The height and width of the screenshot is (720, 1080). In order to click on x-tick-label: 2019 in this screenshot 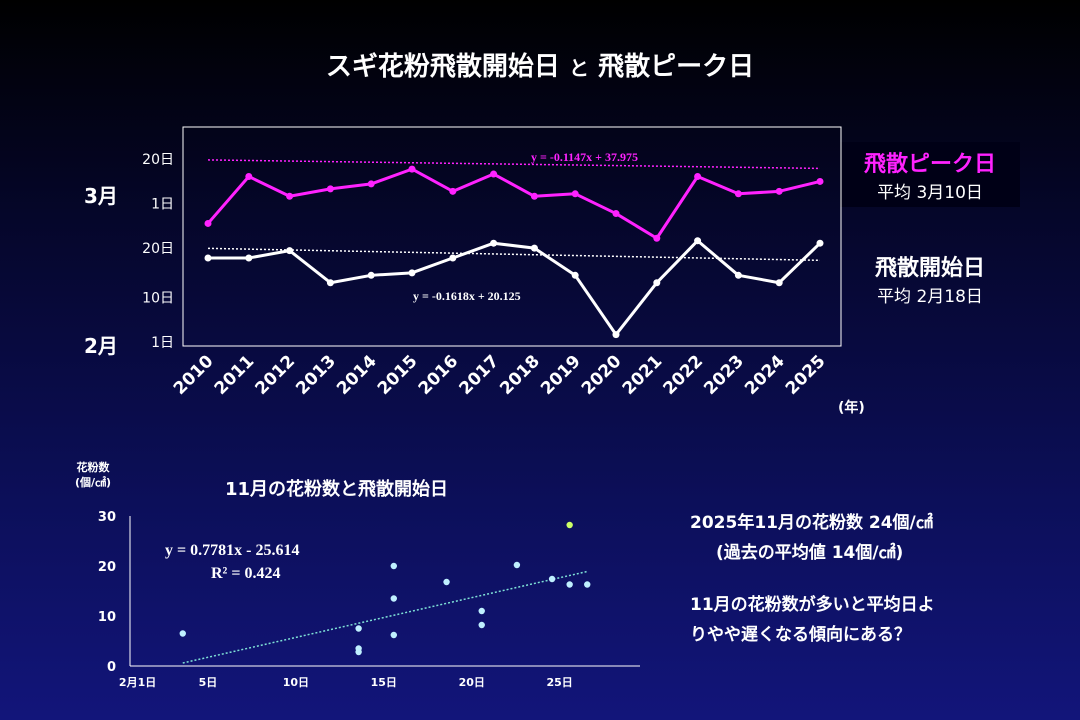, I will do `click(561, 375)`.